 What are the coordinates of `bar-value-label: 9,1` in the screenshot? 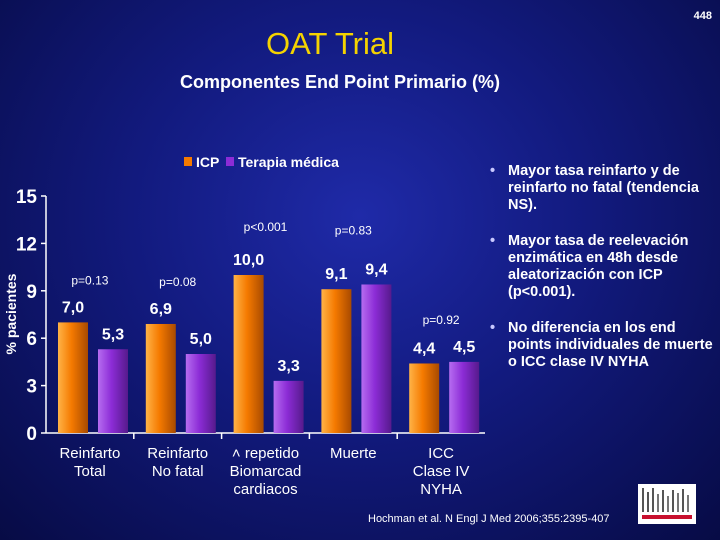 It's located at (336, 274).